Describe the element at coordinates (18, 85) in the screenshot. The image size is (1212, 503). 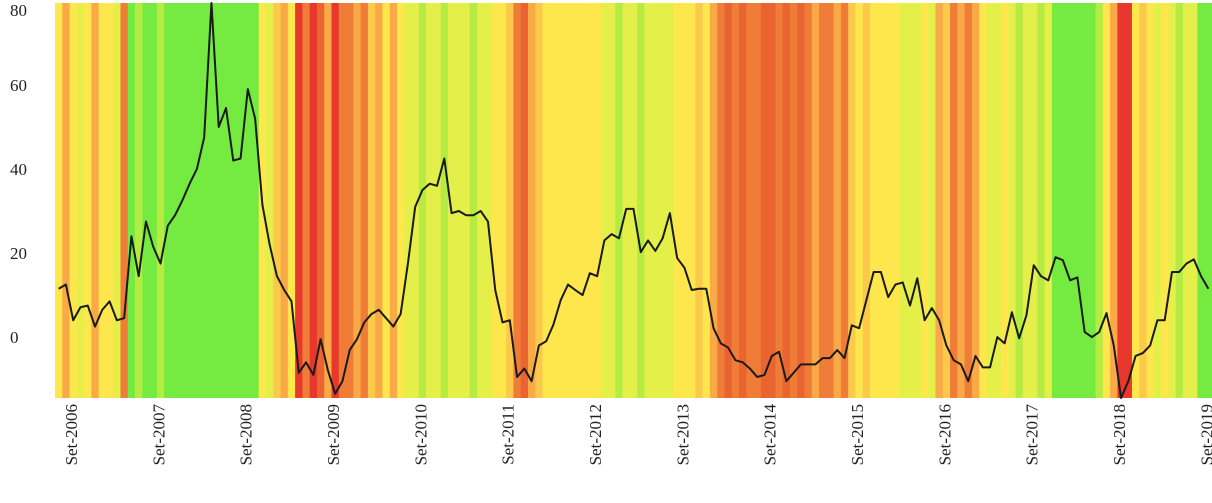
I see `y-tick-label: 60` at that location.